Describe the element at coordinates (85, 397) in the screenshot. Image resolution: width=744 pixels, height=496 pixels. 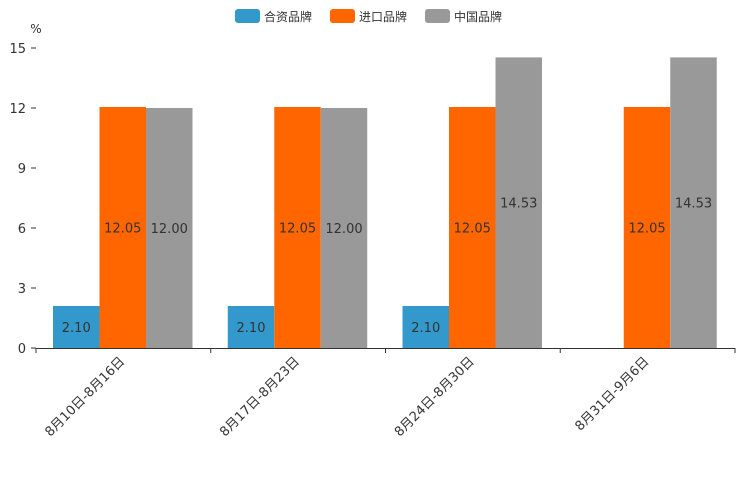
I see `x-tick-label: 8月10日-8月16日` at that location.